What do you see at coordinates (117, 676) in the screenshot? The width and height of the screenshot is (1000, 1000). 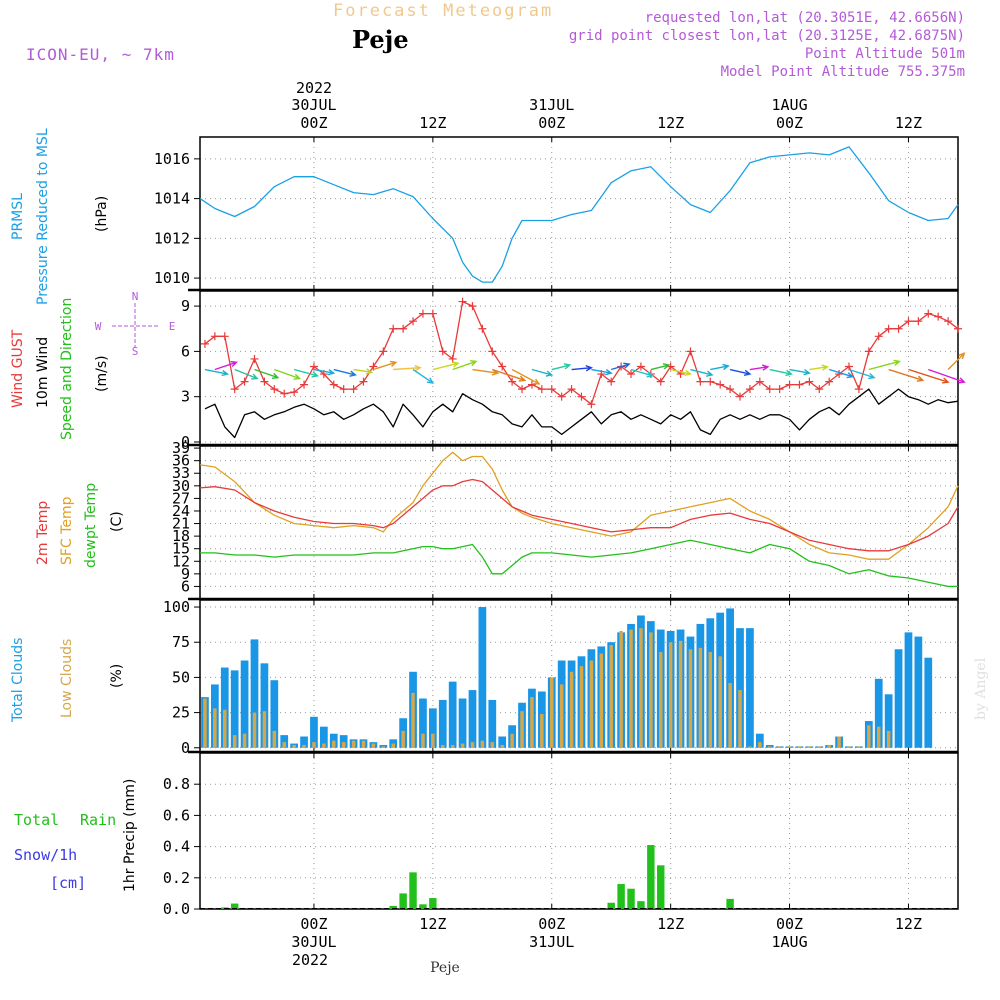 I see `clouds-unit: (%)` at bounding box center [117, 676].